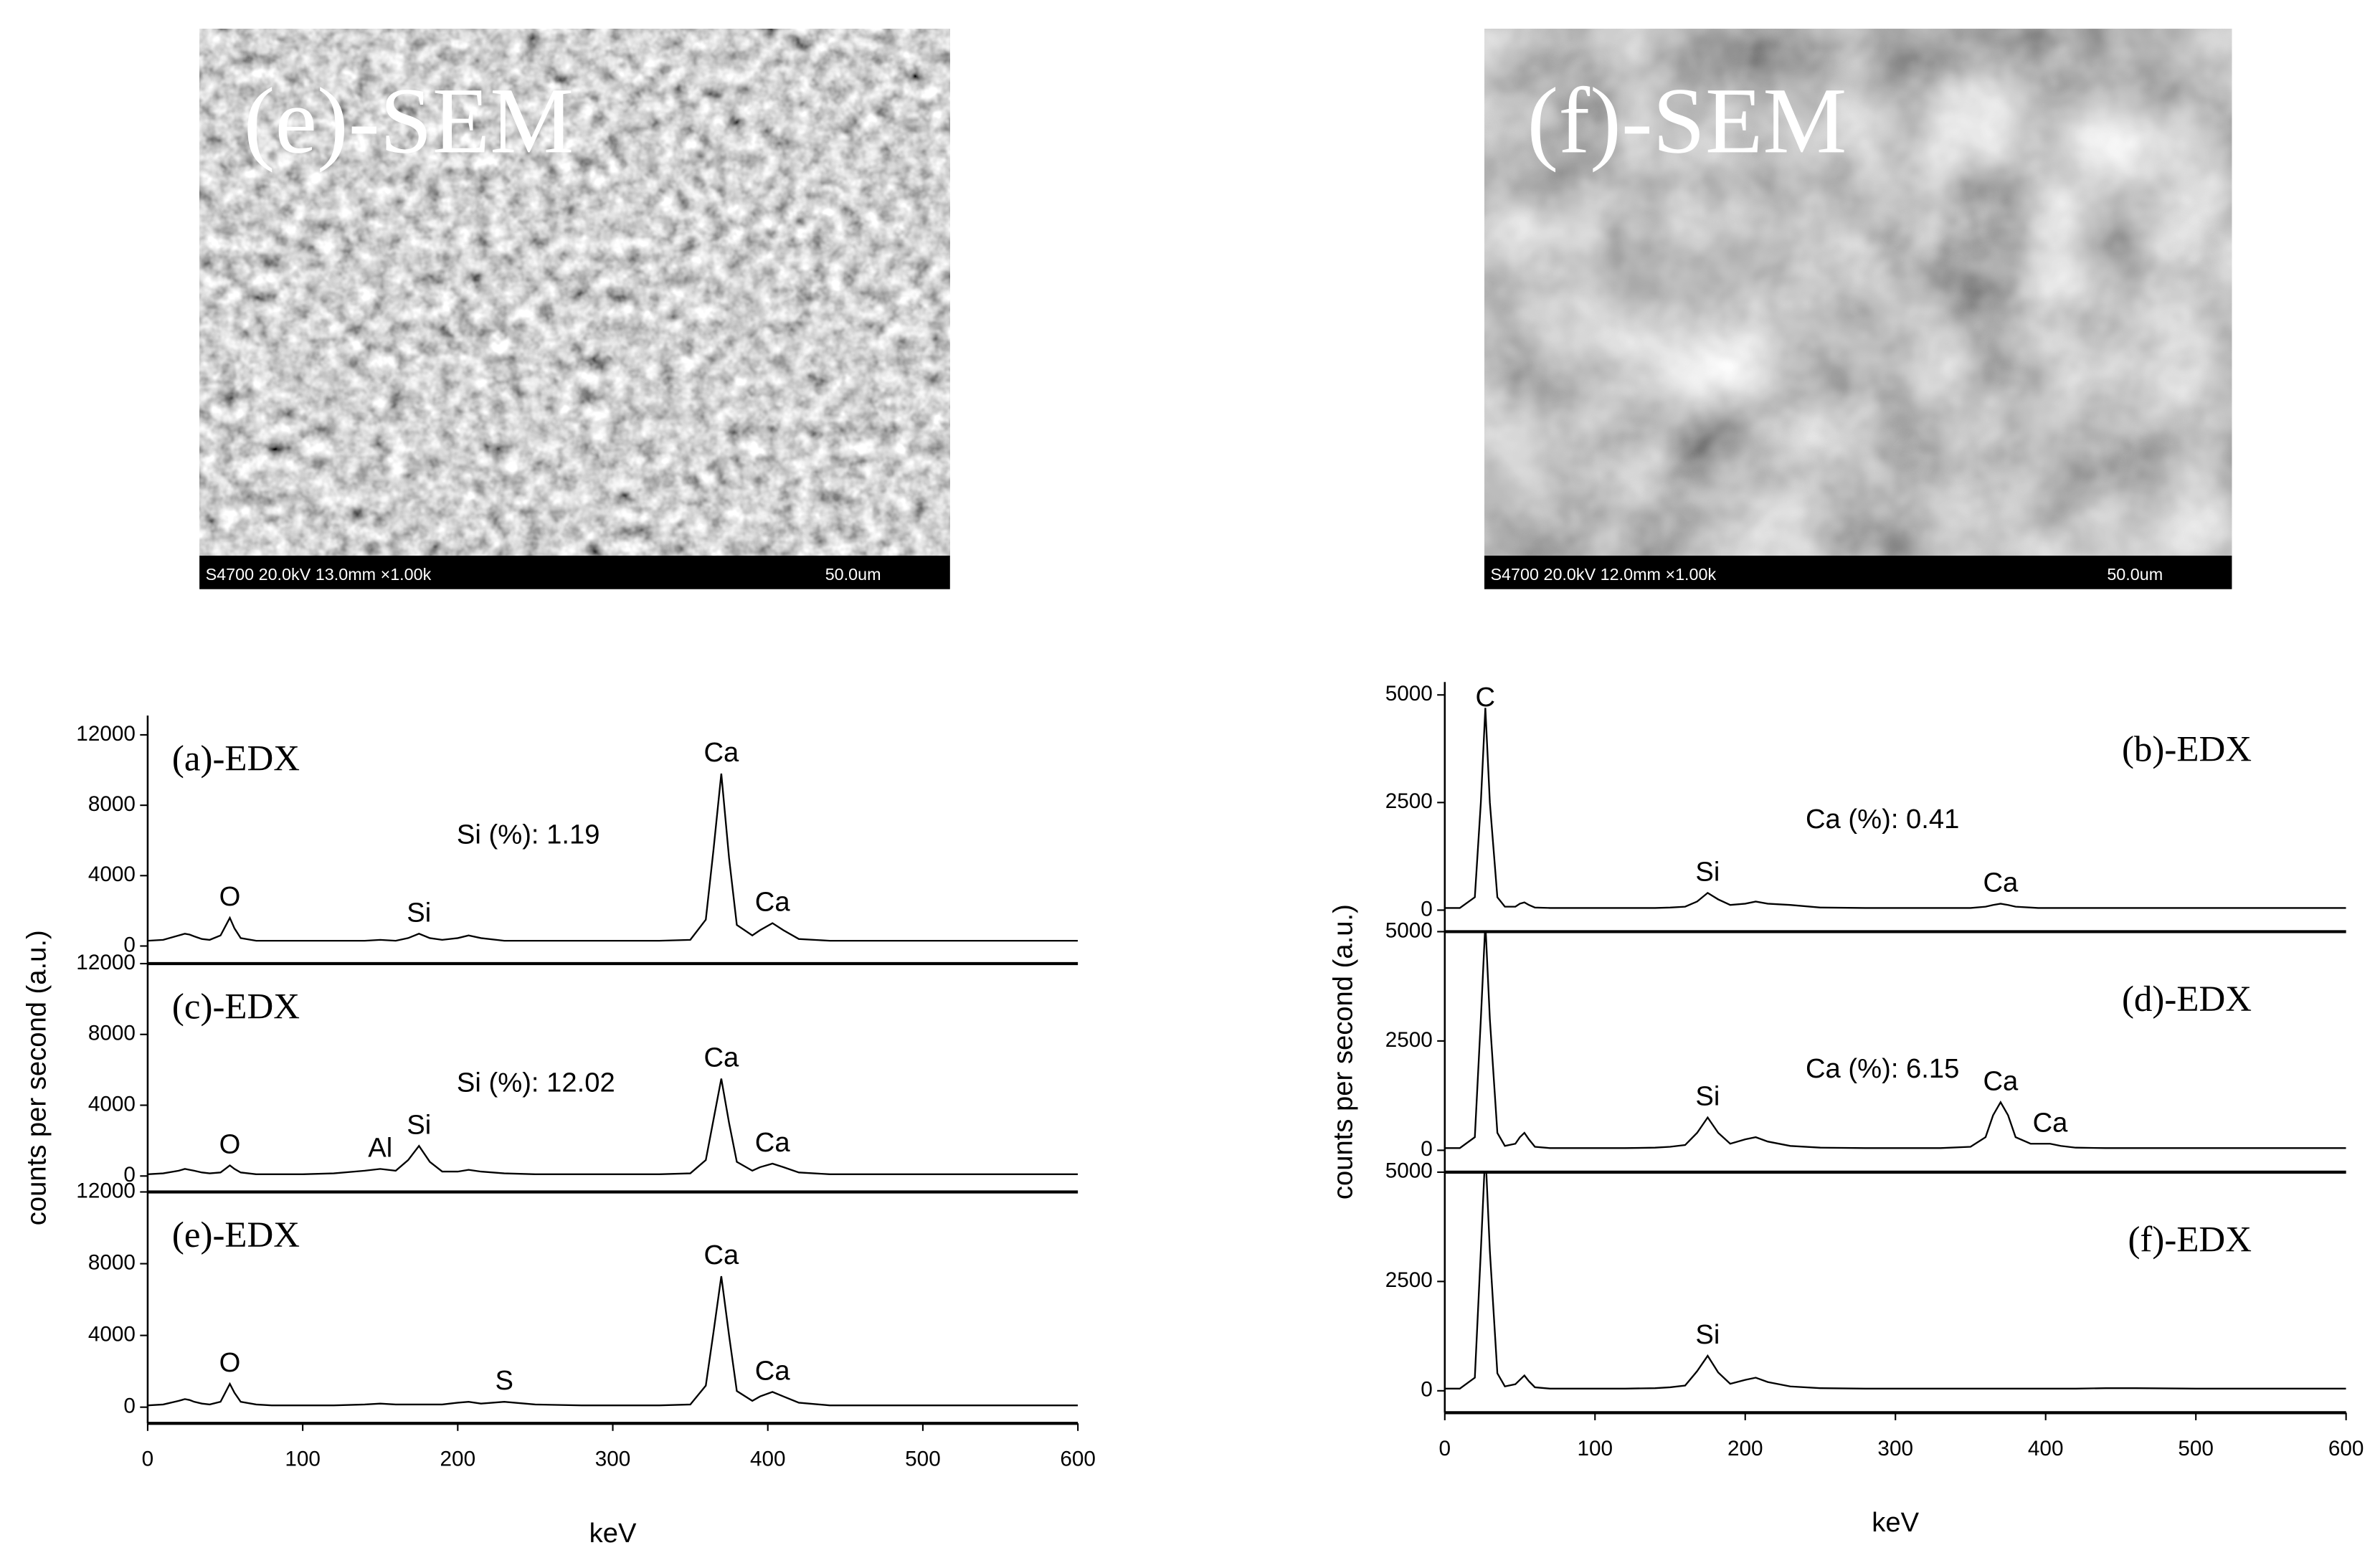 The width and height of the screenshot is (2375, 1568). I want to click on sem-info: S4700 20.0kV 13.0mm ×1.00k, so click(319, 574).